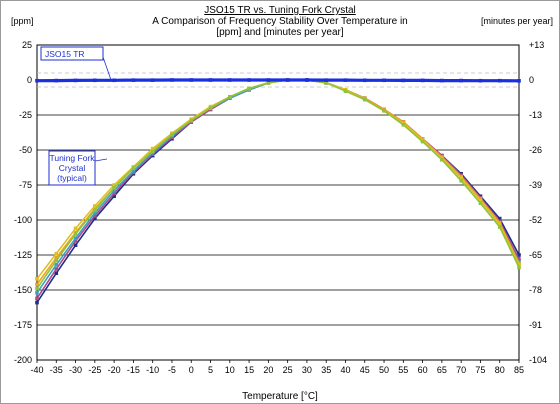 The width and height of the screenshot is (560, 404). What do you see at coordinates (538, 360) in the screenshot?
I see `y-right-tick-label: -104` at bounding box center [538, 360].